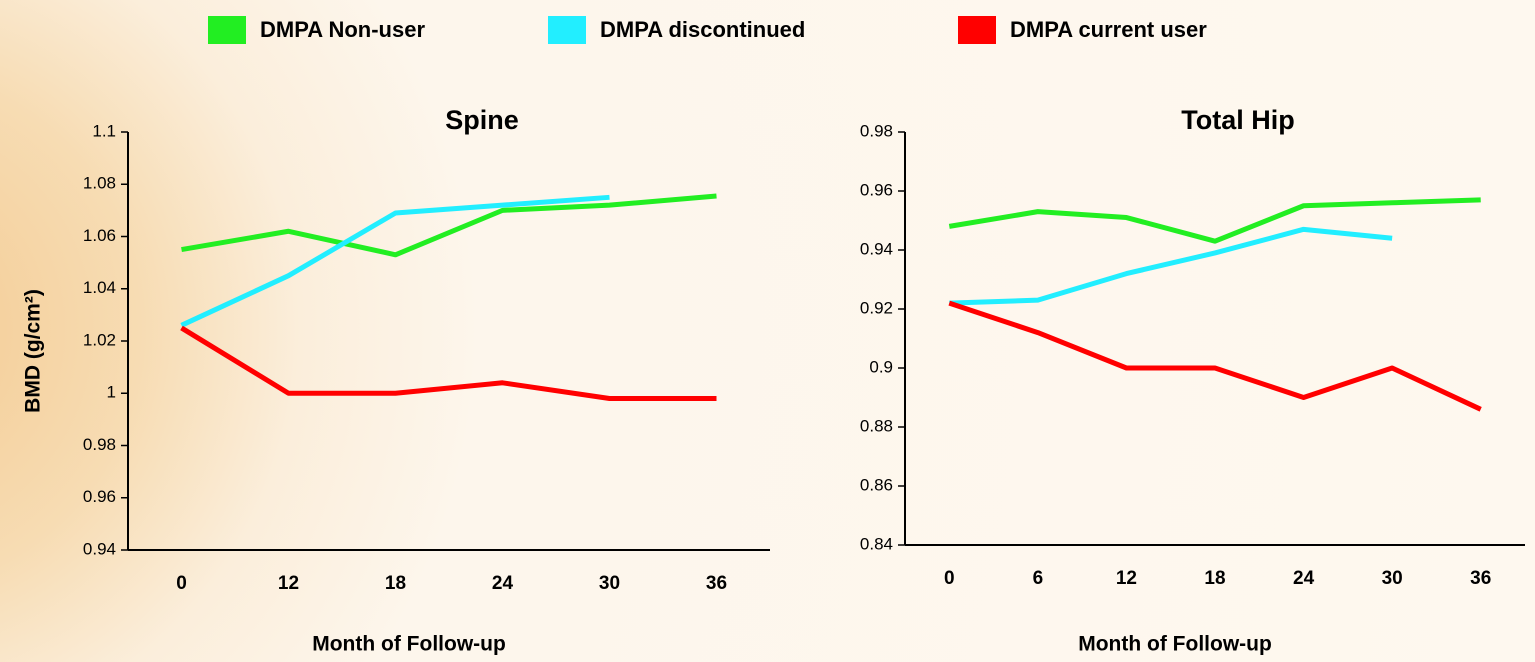 This screenshot has height=662, width=1535. What do you see at coordinates (342, 29) in the screenshot?
I see `legend-label: DMPA Non-user` at bounding box center [342, 29].